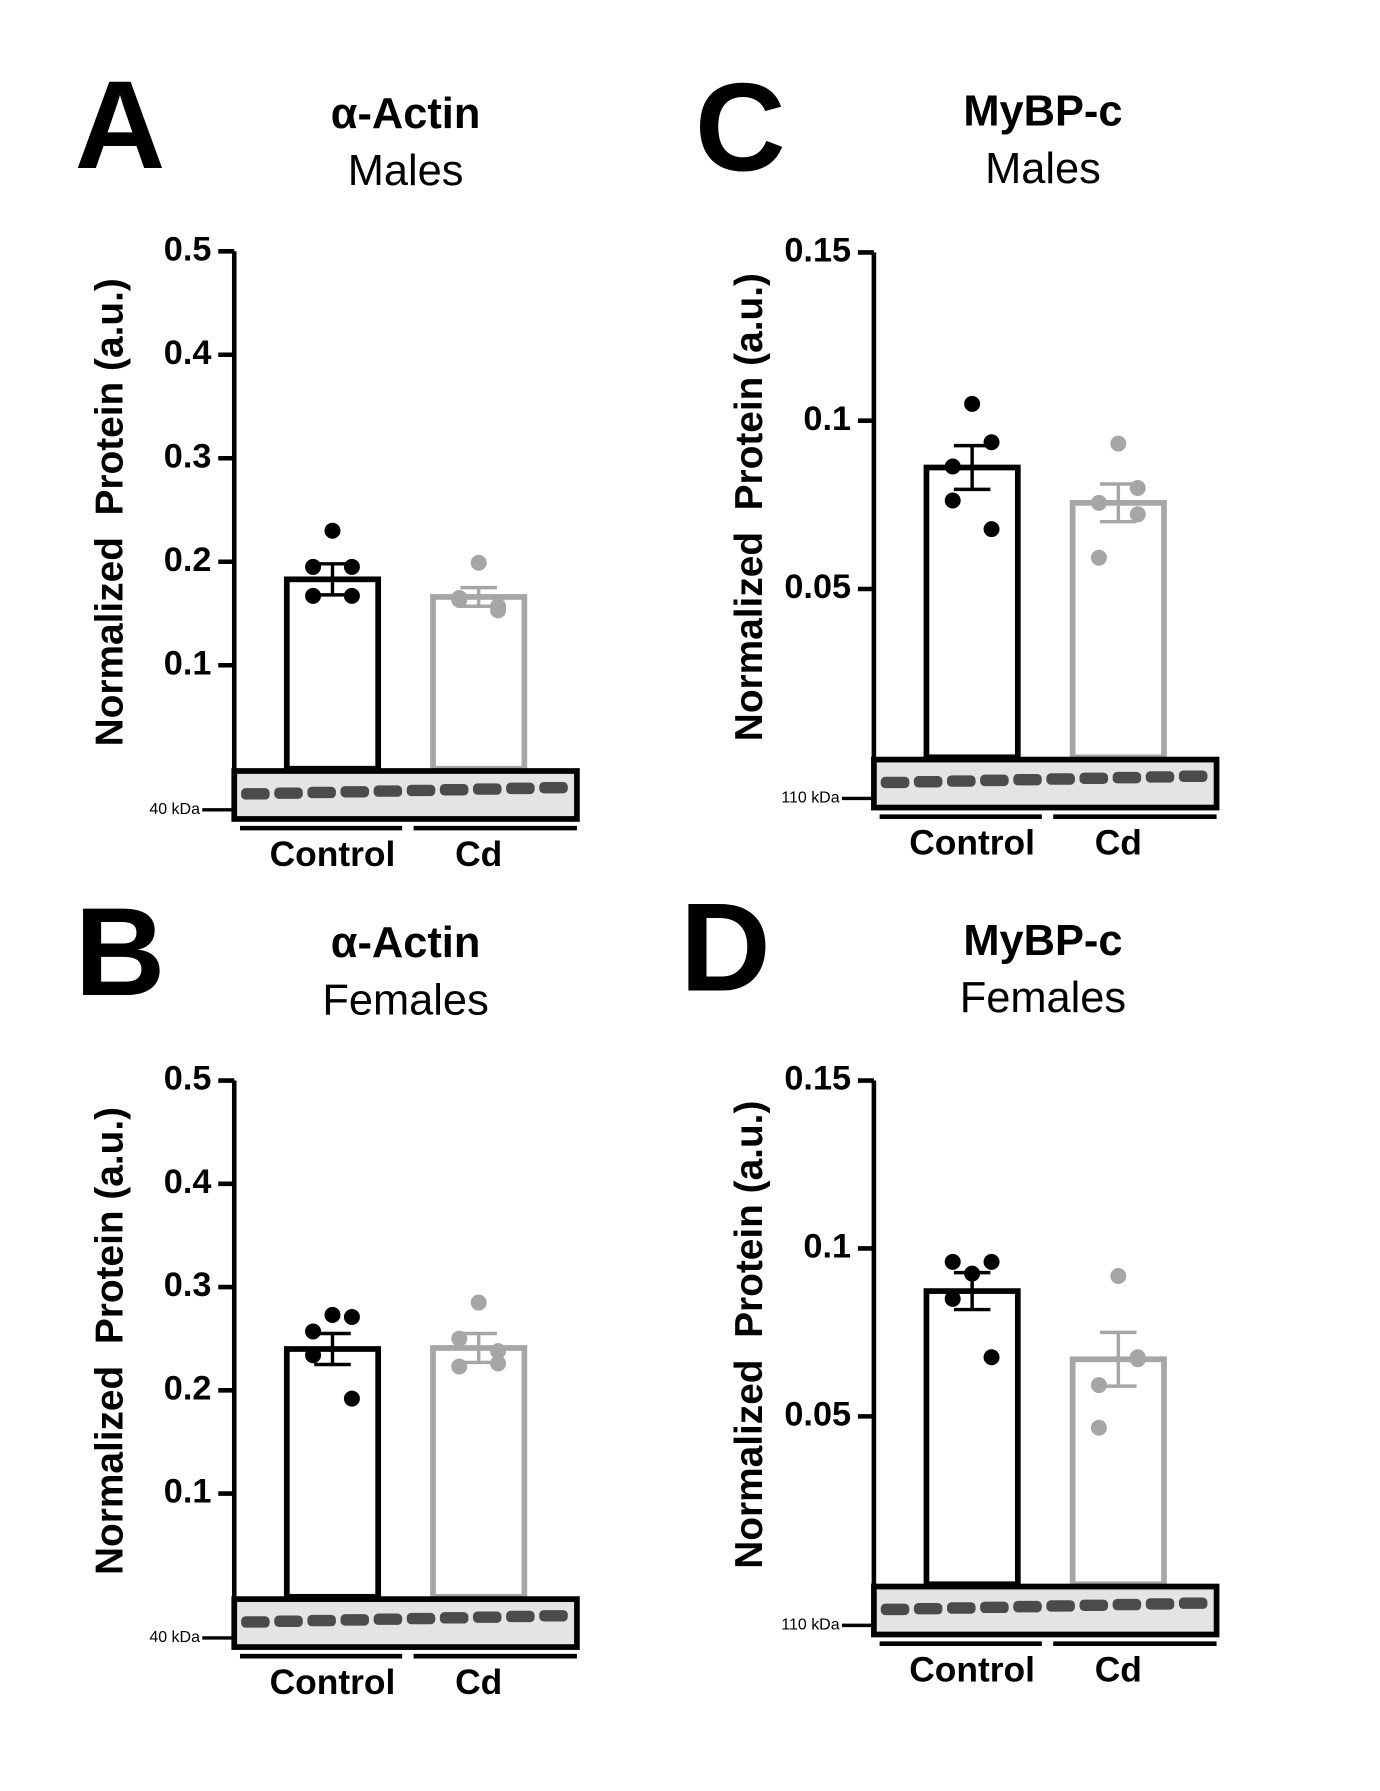 Image resolution: width=1380 pixels, height=1791 pixels. Describe the element at coordinates (120, 124) in the screenshot. I see `panel-letter: A` at that location.